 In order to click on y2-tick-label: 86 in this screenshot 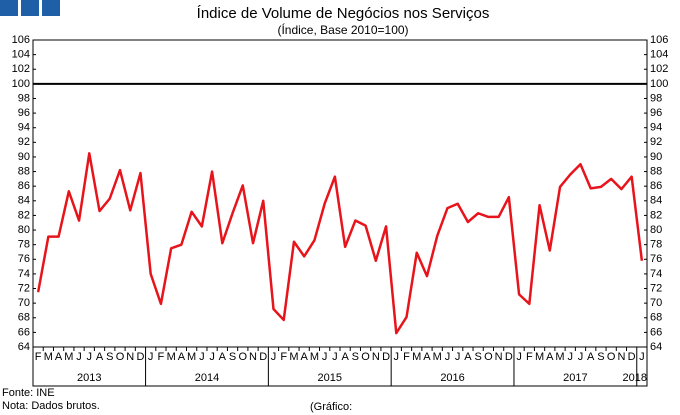, I will do `click(656, 186)`.